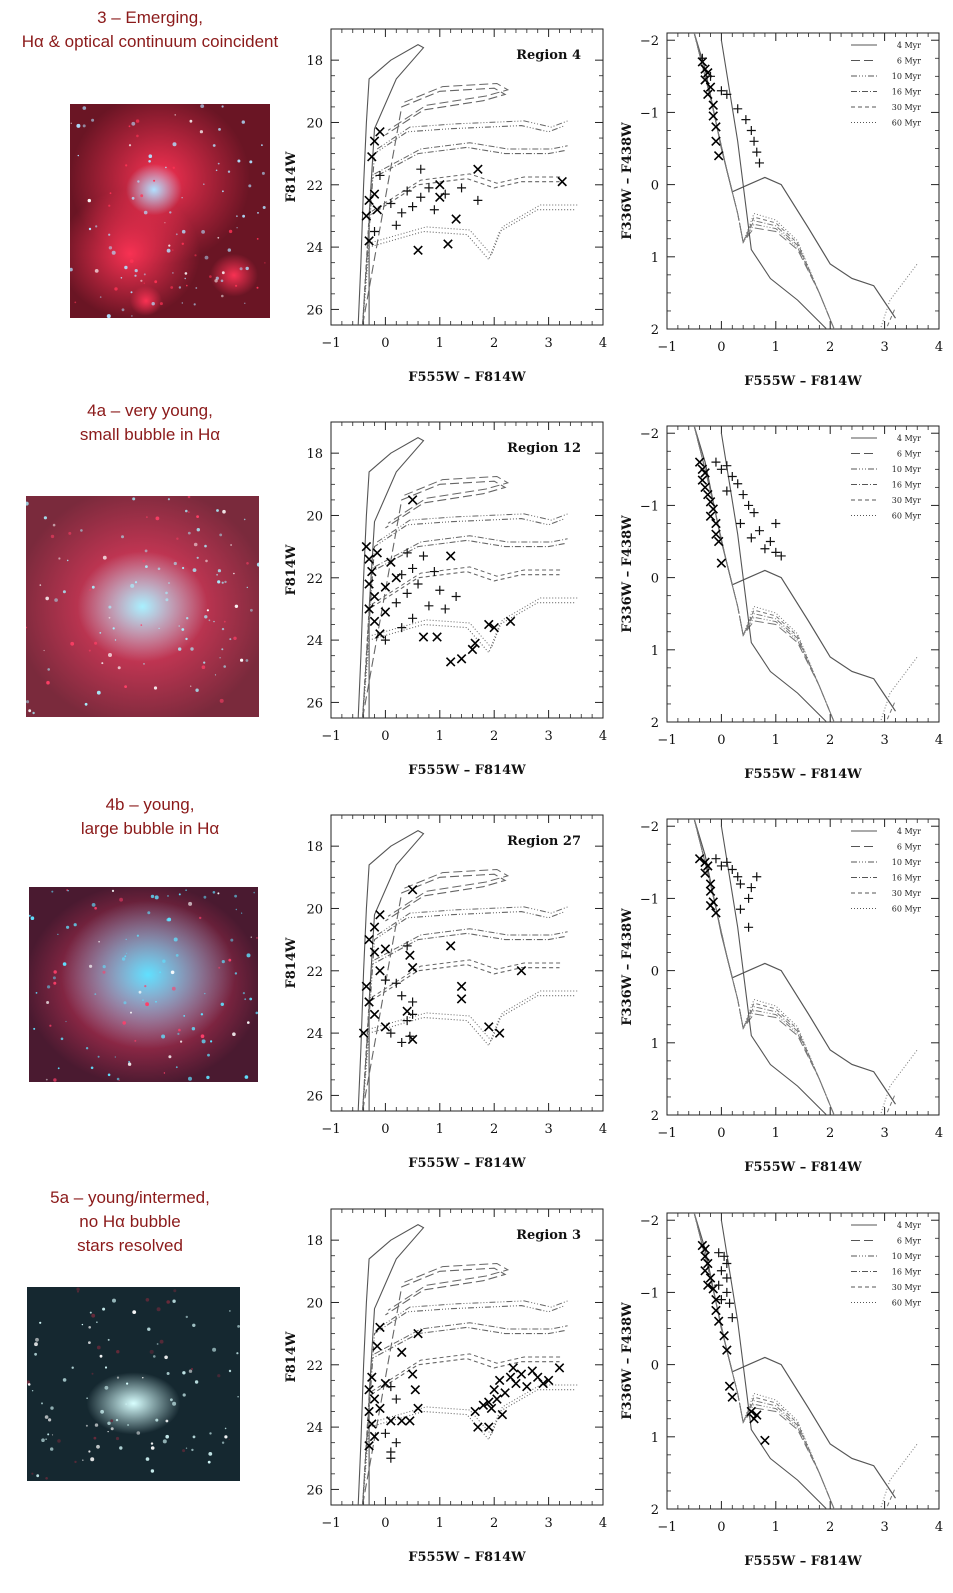 This screenshot has width=953, height=1593. I want to click on y-tick-label: 1, so click(655, 1438).